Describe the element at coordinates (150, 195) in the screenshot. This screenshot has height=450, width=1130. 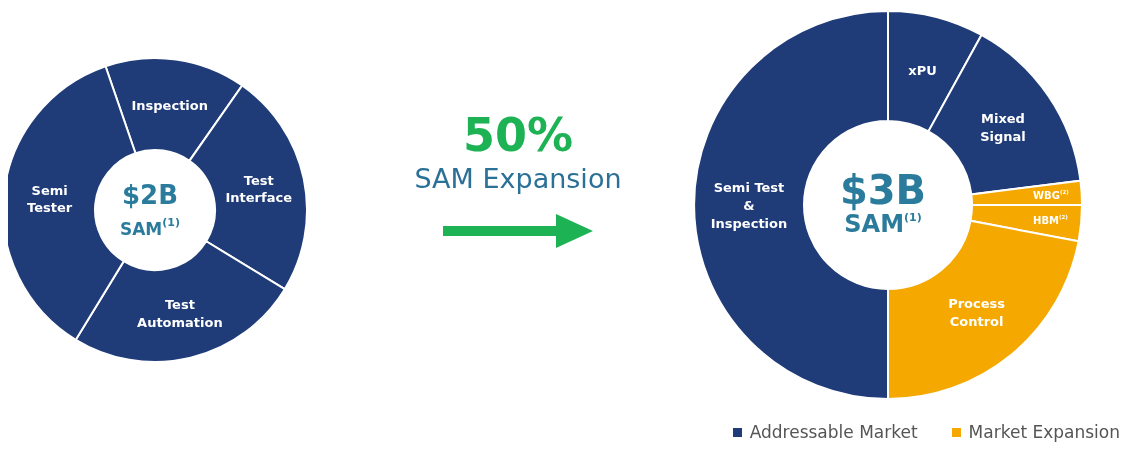
I see `text: $2B` at that location.